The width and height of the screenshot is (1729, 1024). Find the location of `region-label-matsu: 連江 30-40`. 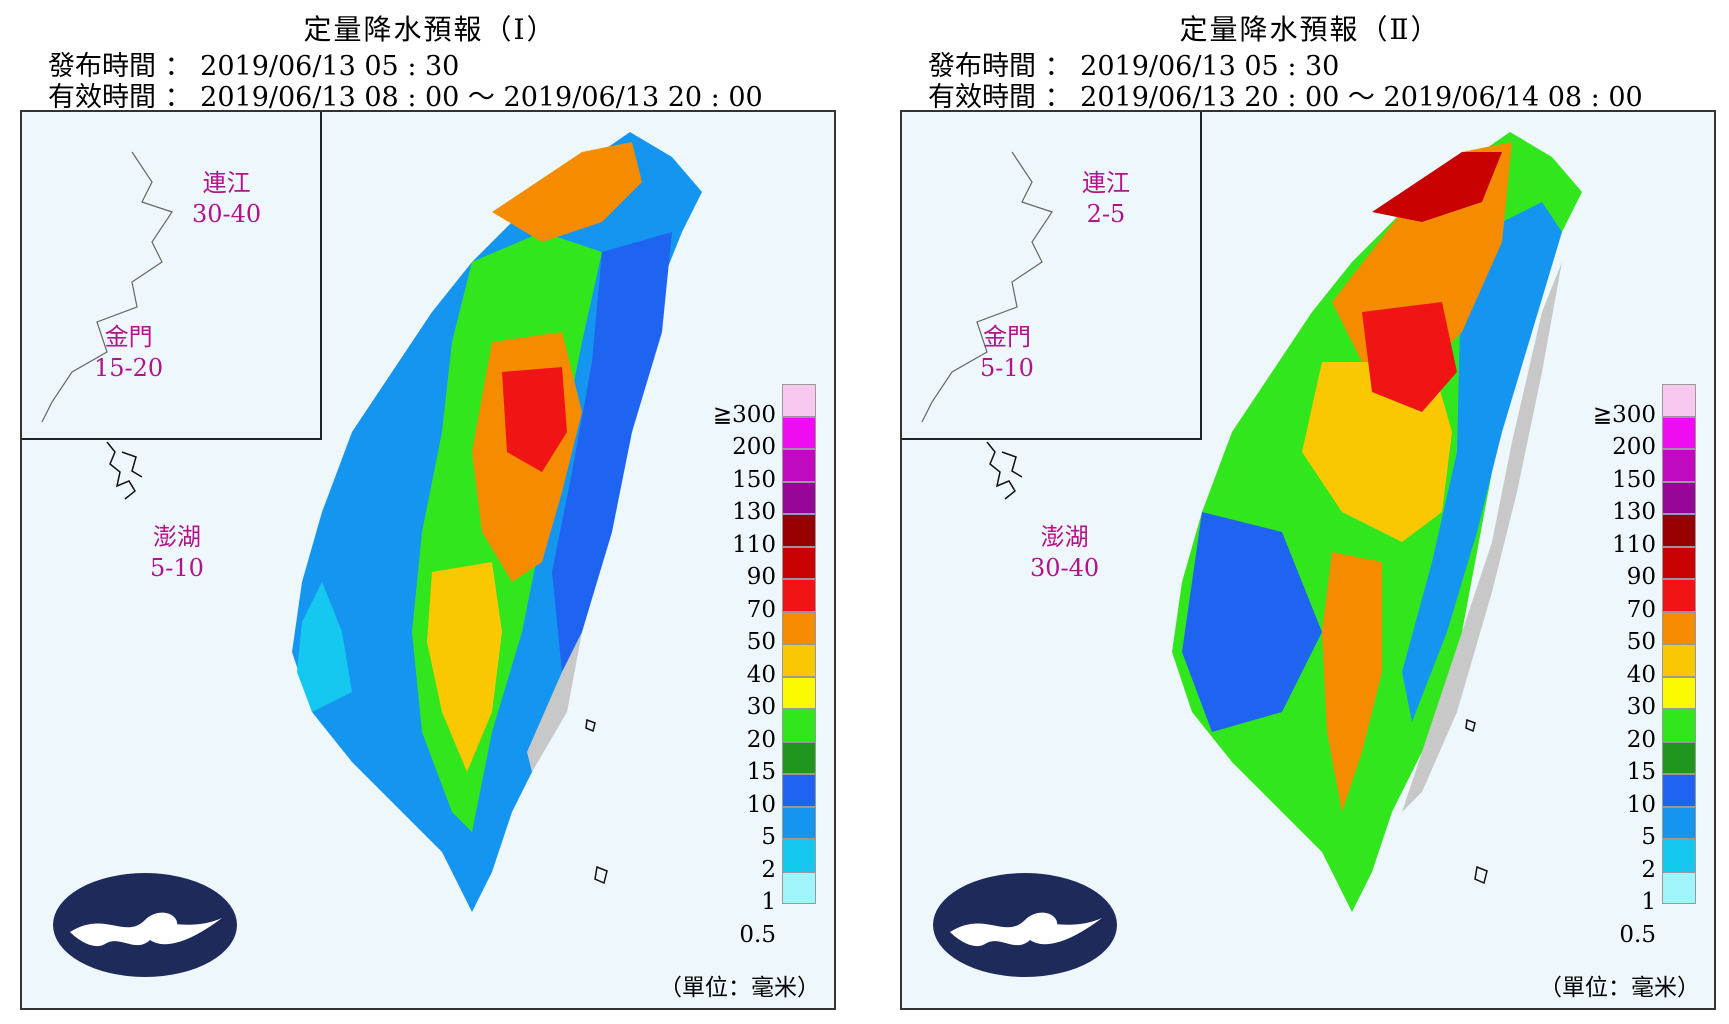

region-label-matsu: 連江 30-40 is located at coordinates (226, 199).